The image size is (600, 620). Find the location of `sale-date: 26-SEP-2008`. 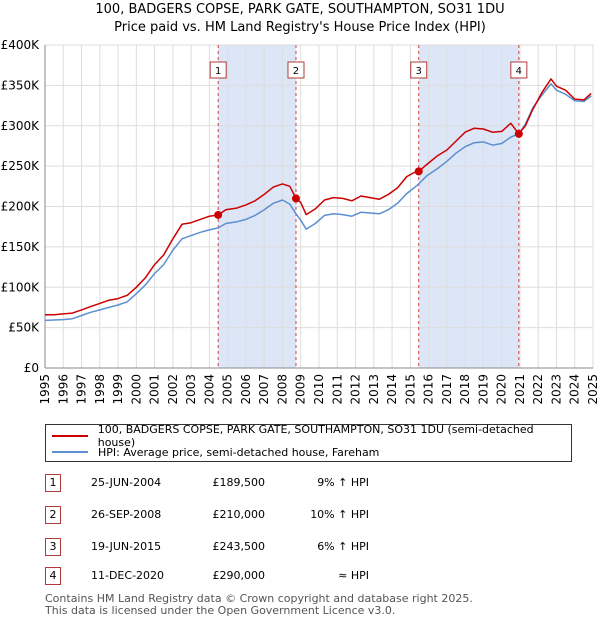

sale-date: 26-SEP-2008 is located at coordinates (126, 514).